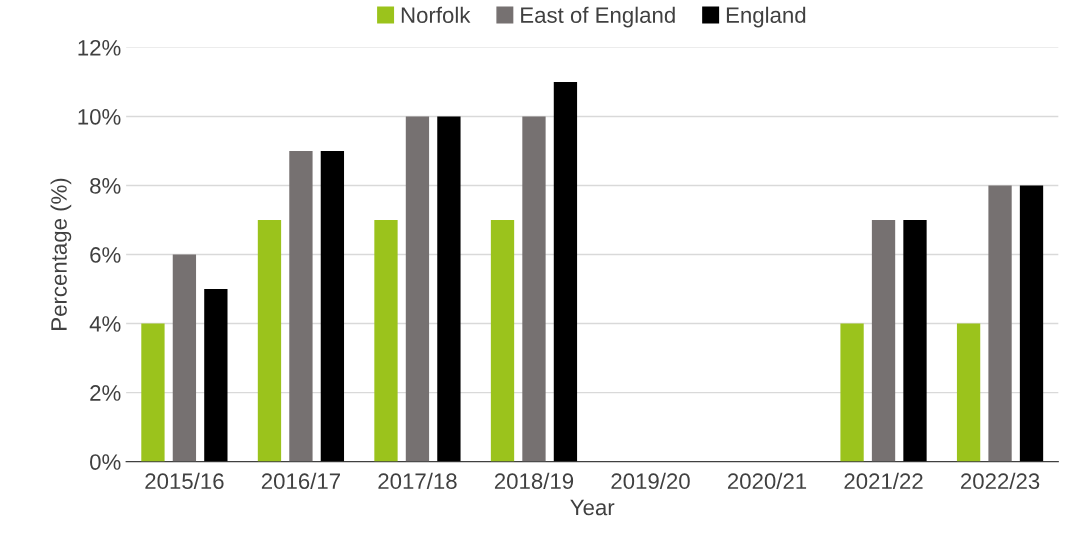 This screenshot has width=1069, height=545. Describe the element at coordinates (300, 481) in the screenshot. I see `x-tick-label: 2016/17` at that location.